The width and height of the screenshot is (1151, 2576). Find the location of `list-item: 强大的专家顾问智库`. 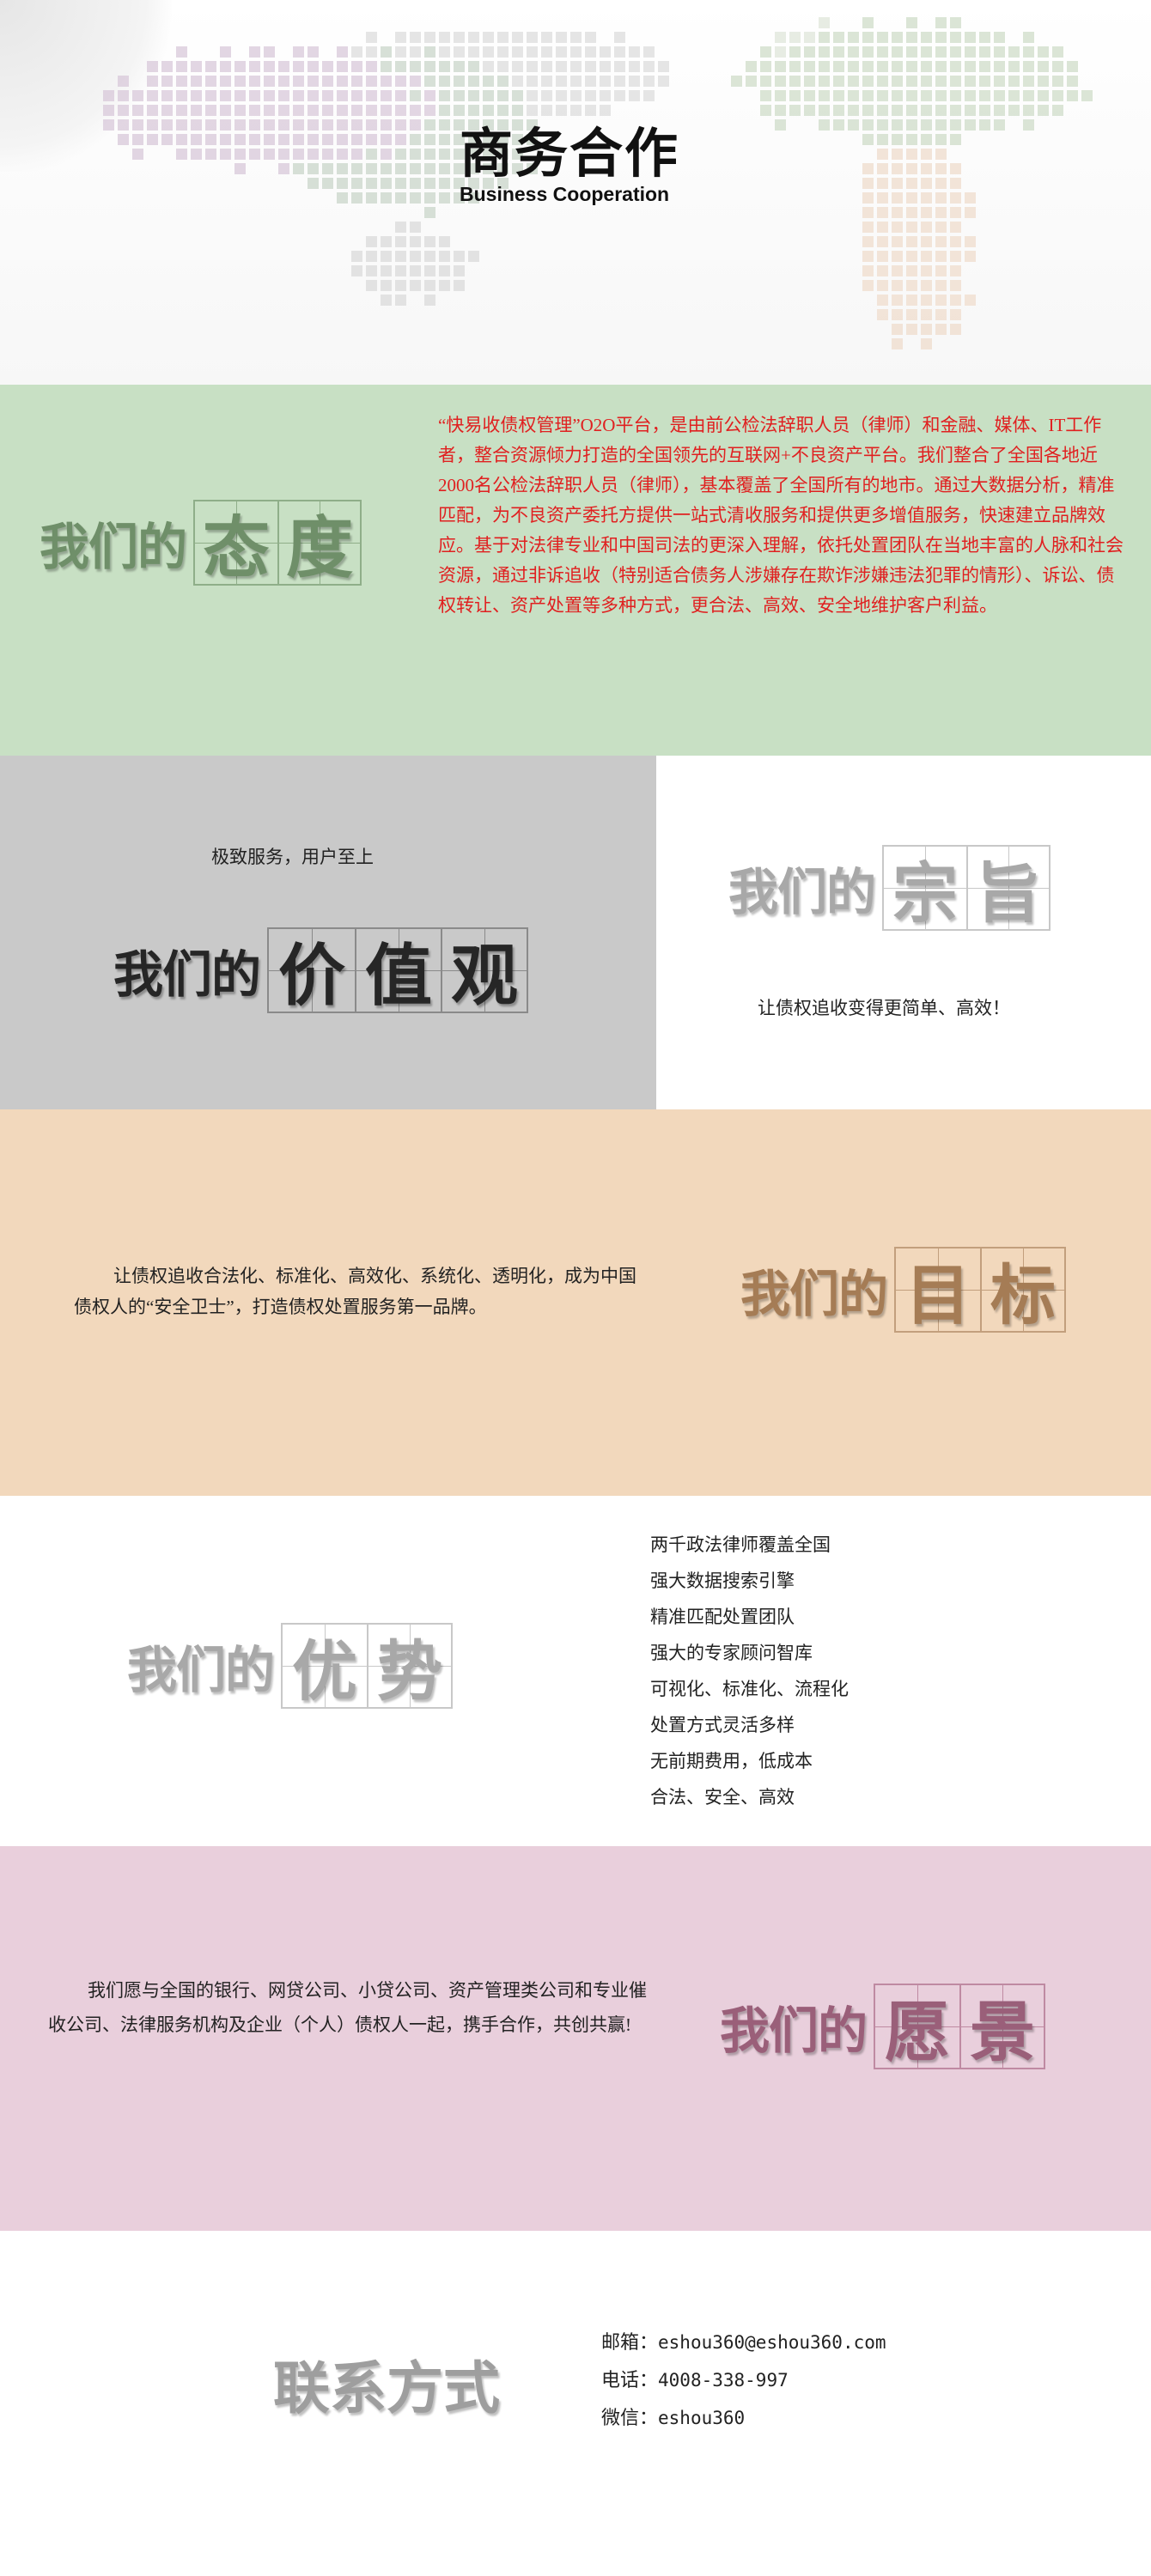

list-item: 强大的专家顾问智库 is located at coordinates (731, 1653).